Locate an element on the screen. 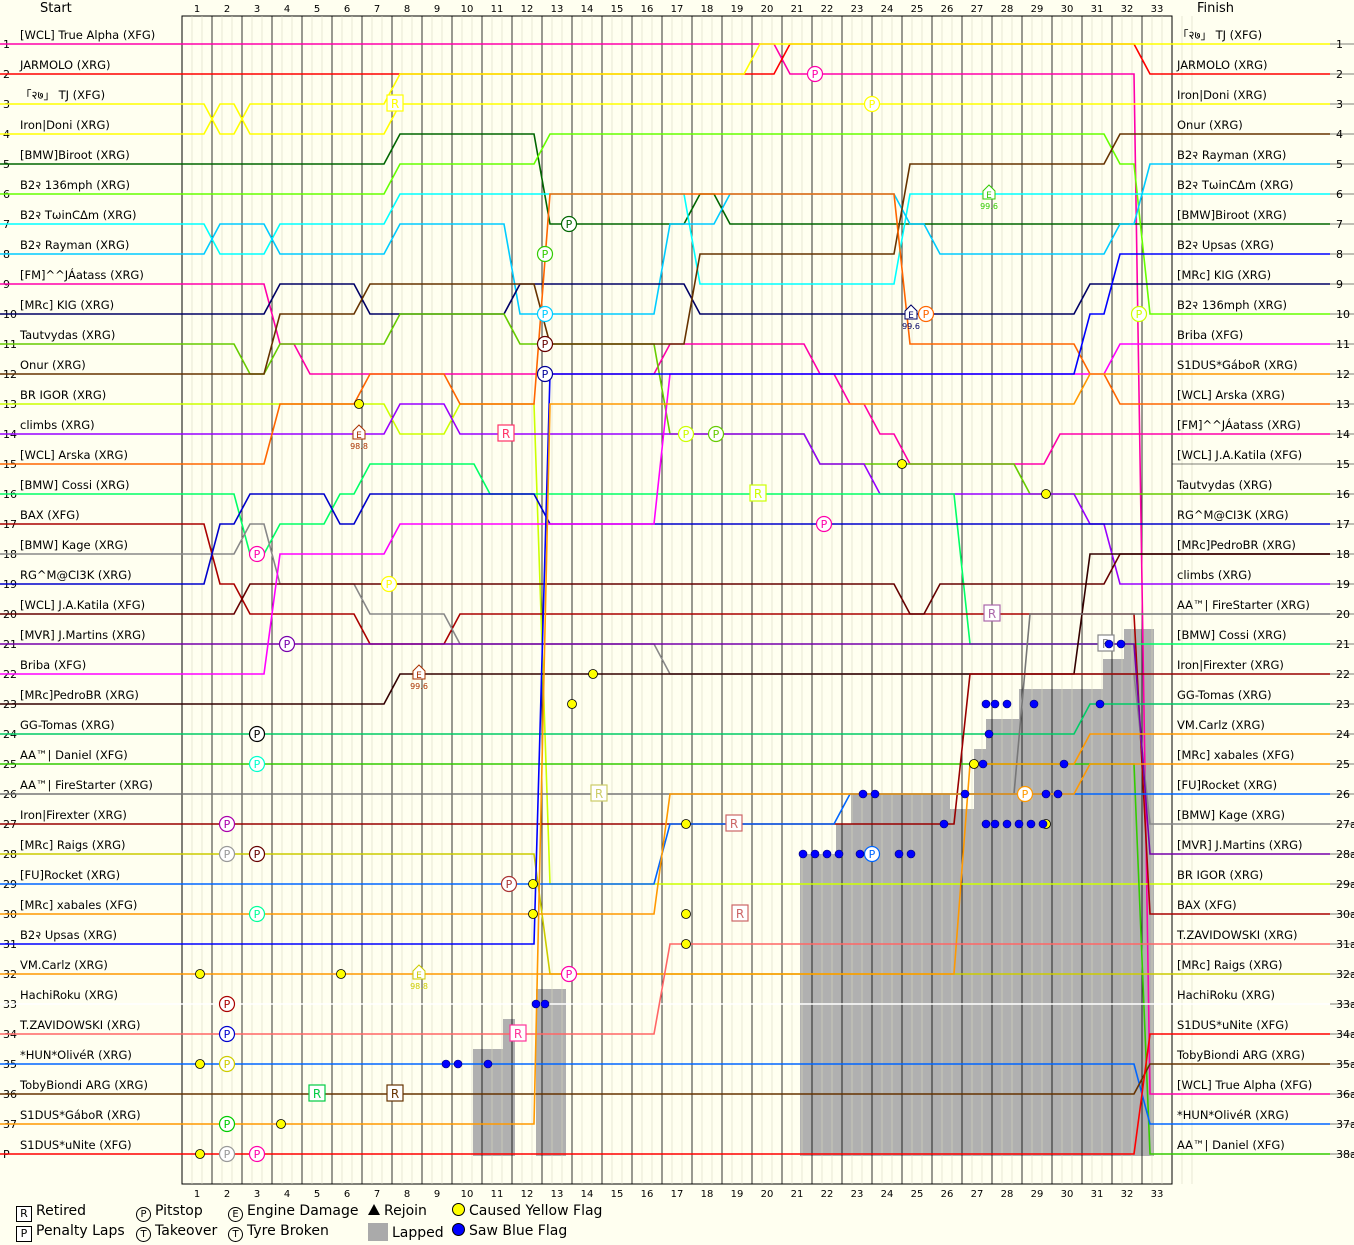 This screenshot has width=1354, height=1245. engine-value: 99.6 is located at coordinates (989, 206).